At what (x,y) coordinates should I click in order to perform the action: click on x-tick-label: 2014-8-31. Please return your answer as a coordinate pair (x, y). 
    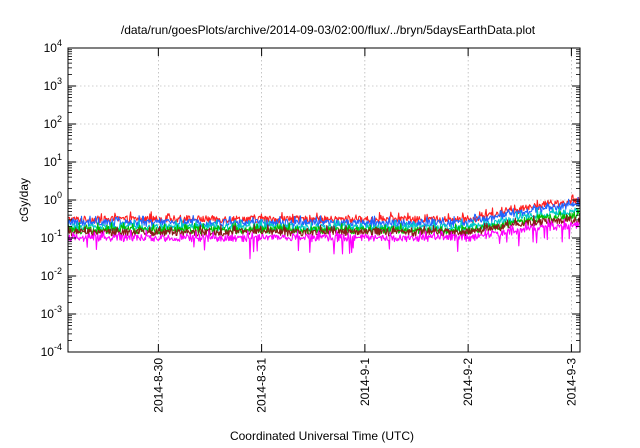
    Looking at the image, I should click on (262, 385).